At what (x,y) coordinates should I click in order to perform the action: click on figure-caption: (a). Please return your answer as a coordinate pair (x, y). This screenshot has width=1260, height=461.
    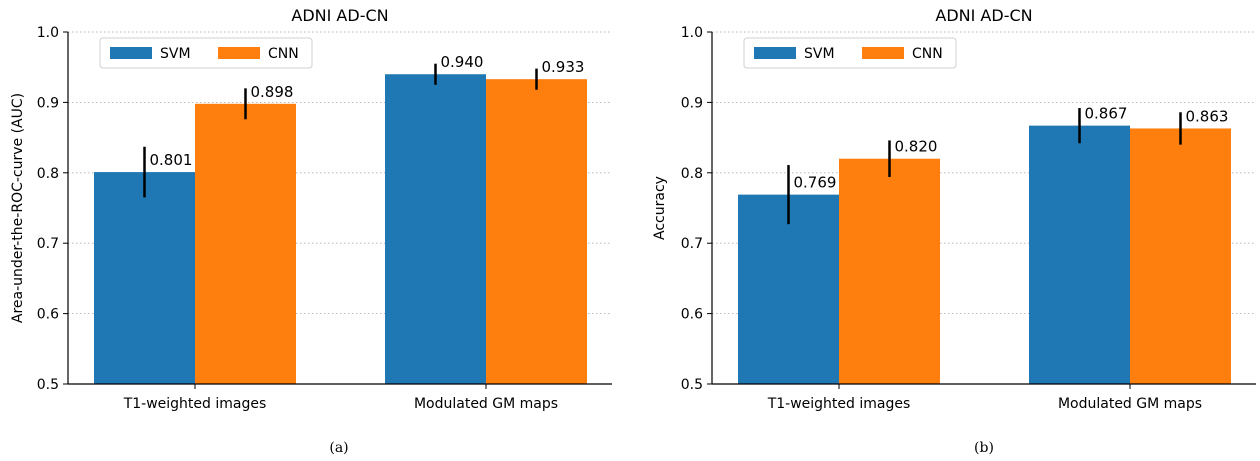
    Looking at the image, I should click on (338, 448).